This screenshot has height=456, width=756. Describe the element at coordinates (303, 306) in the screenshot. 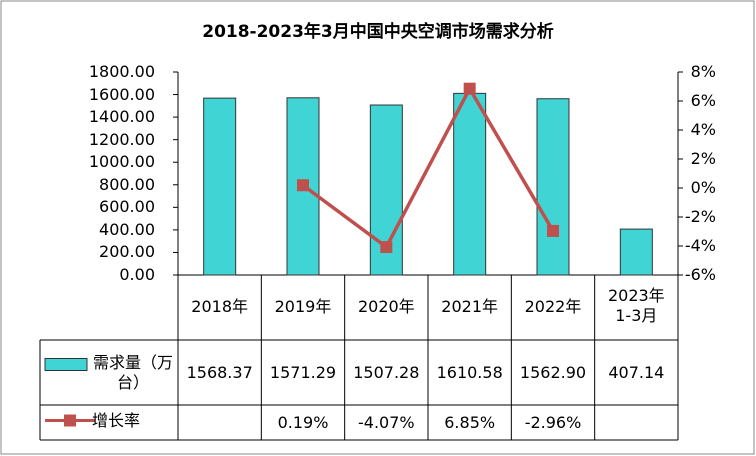

I see `x-tick-label: 2019年` at that location.